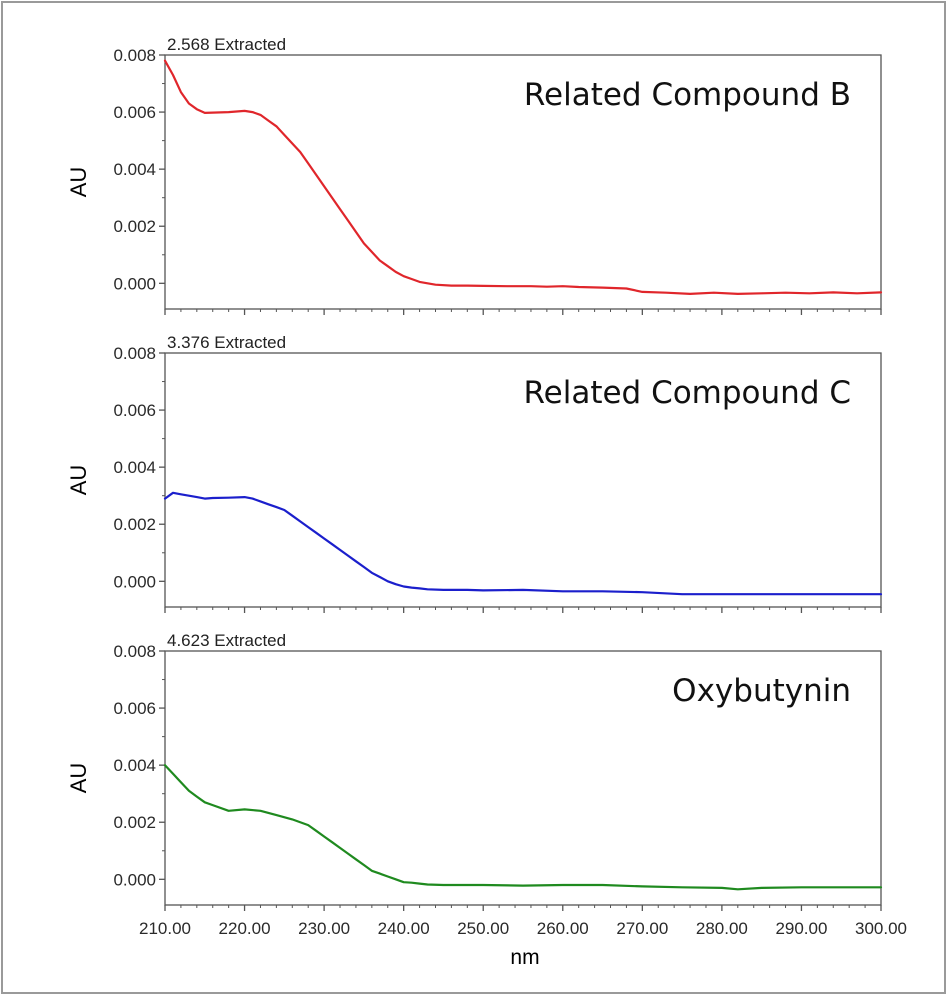  I want to click on x-tick-label: 280.00, so click(722, 928).